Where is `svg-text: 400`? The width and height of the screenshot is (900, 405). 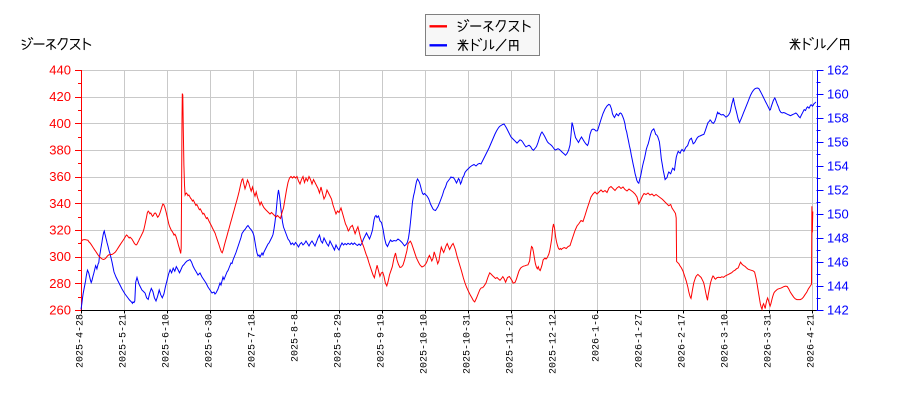 svg-text: 400 is located at coordinates (60, 123).